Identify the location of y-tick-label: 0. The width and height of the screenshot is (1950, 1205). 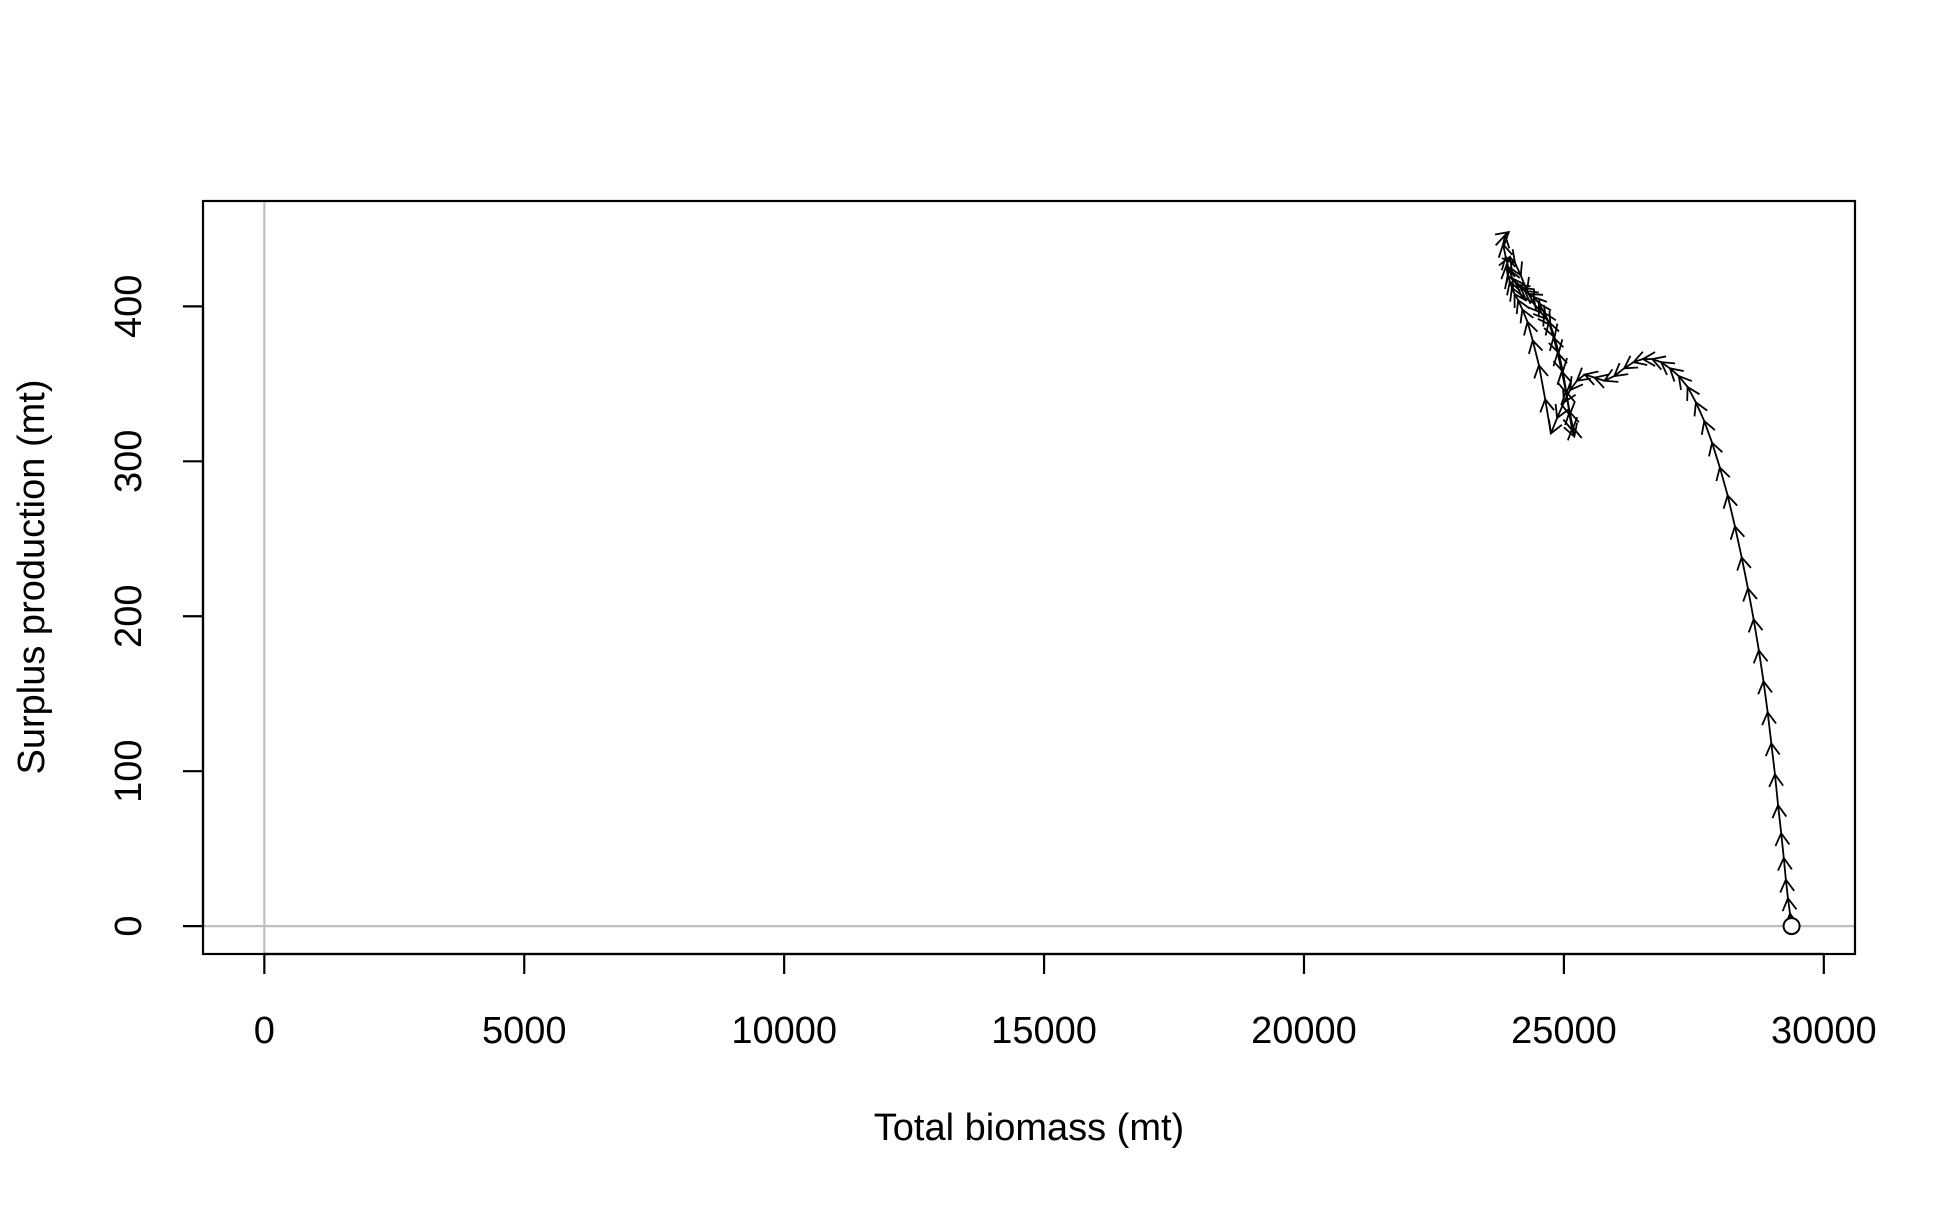
(129, 926).